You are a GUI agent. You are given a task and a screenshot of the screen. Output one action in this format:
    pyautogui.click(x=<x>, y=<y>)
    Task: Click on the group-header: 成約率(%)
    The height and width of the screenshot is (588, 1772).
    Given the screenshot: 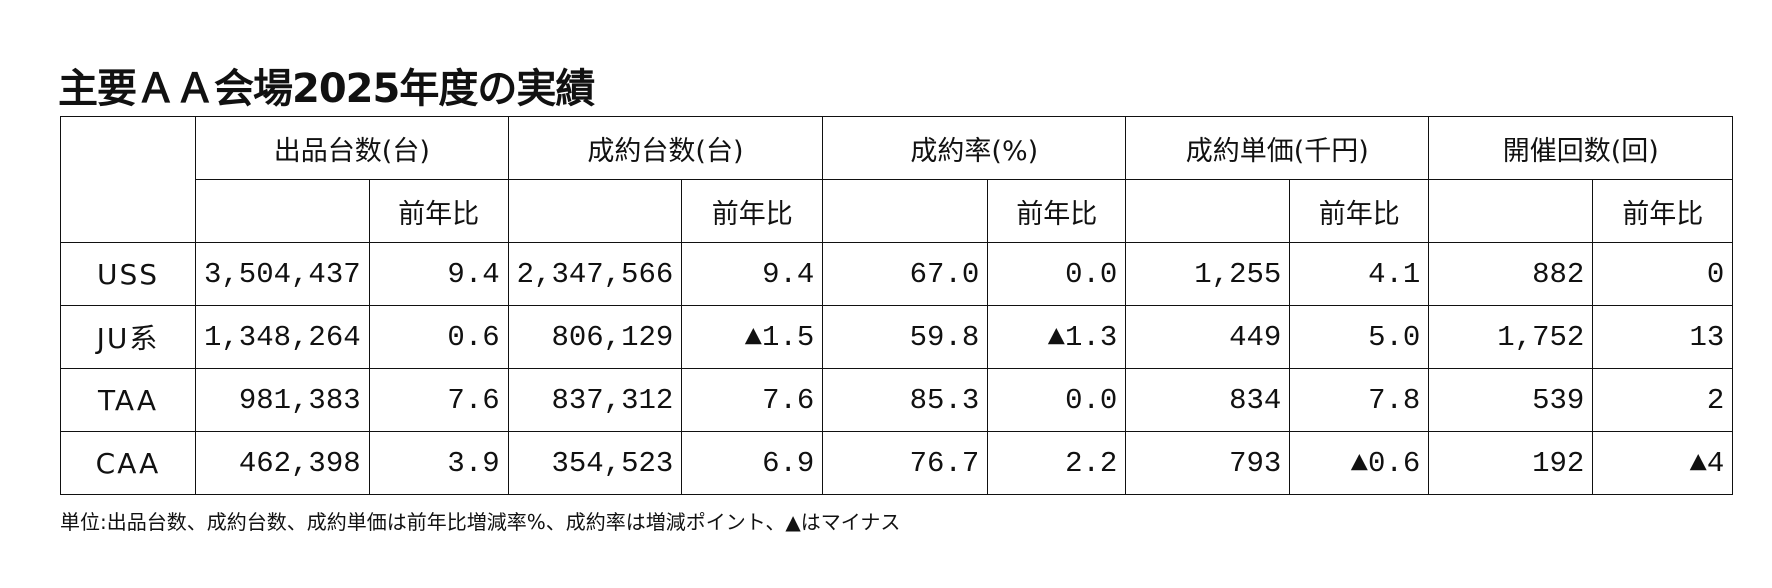 What is the action you would take?
    pyautogui.click(x=974, y=148)
    